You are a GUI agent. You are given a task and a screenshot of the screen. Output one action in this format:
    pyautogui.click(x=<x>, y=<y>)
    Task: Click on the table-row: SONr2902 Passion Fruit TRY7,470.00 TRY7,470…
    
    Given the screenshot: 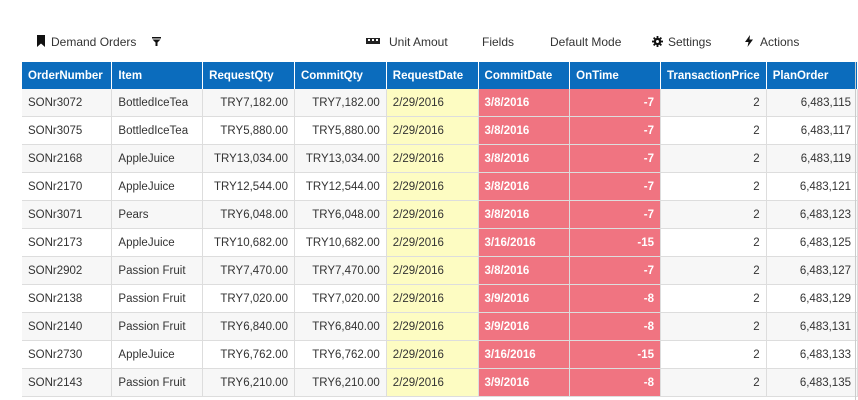 What is the action you would take?
    pyautogui.click(x=440, y=270)
    